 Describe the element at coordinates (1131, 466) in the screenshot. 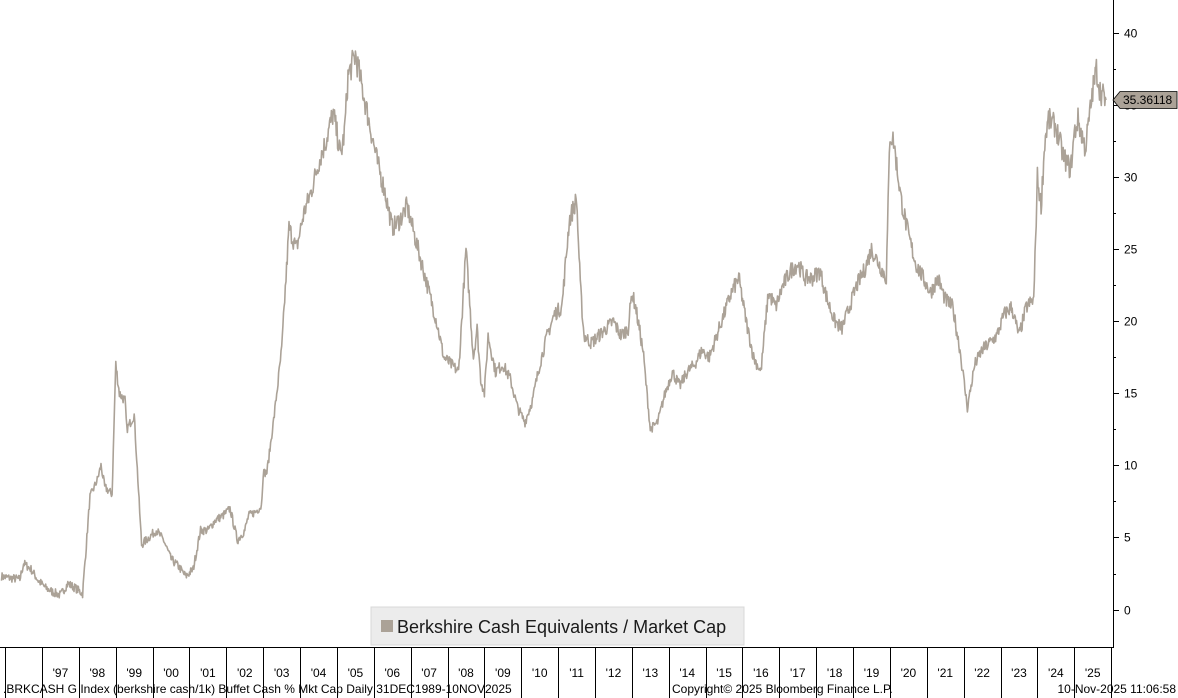

I see `y-tick-label: 10` at that location.